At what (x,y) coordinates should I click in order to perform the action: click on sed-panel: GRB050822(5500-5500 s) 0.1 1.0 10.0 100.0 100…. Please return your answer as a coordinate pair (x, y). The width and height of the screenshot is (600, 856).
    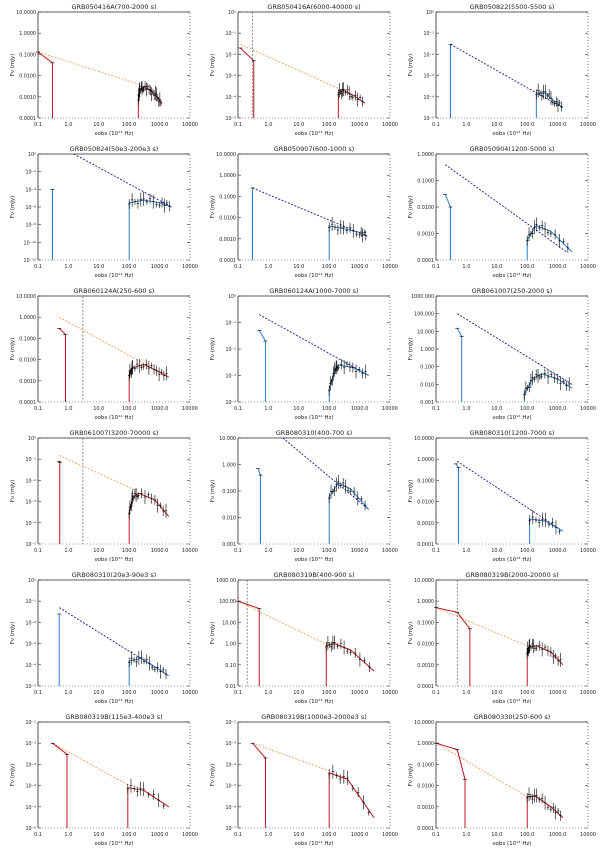
    Looking at the image, I should click on (502, 70).